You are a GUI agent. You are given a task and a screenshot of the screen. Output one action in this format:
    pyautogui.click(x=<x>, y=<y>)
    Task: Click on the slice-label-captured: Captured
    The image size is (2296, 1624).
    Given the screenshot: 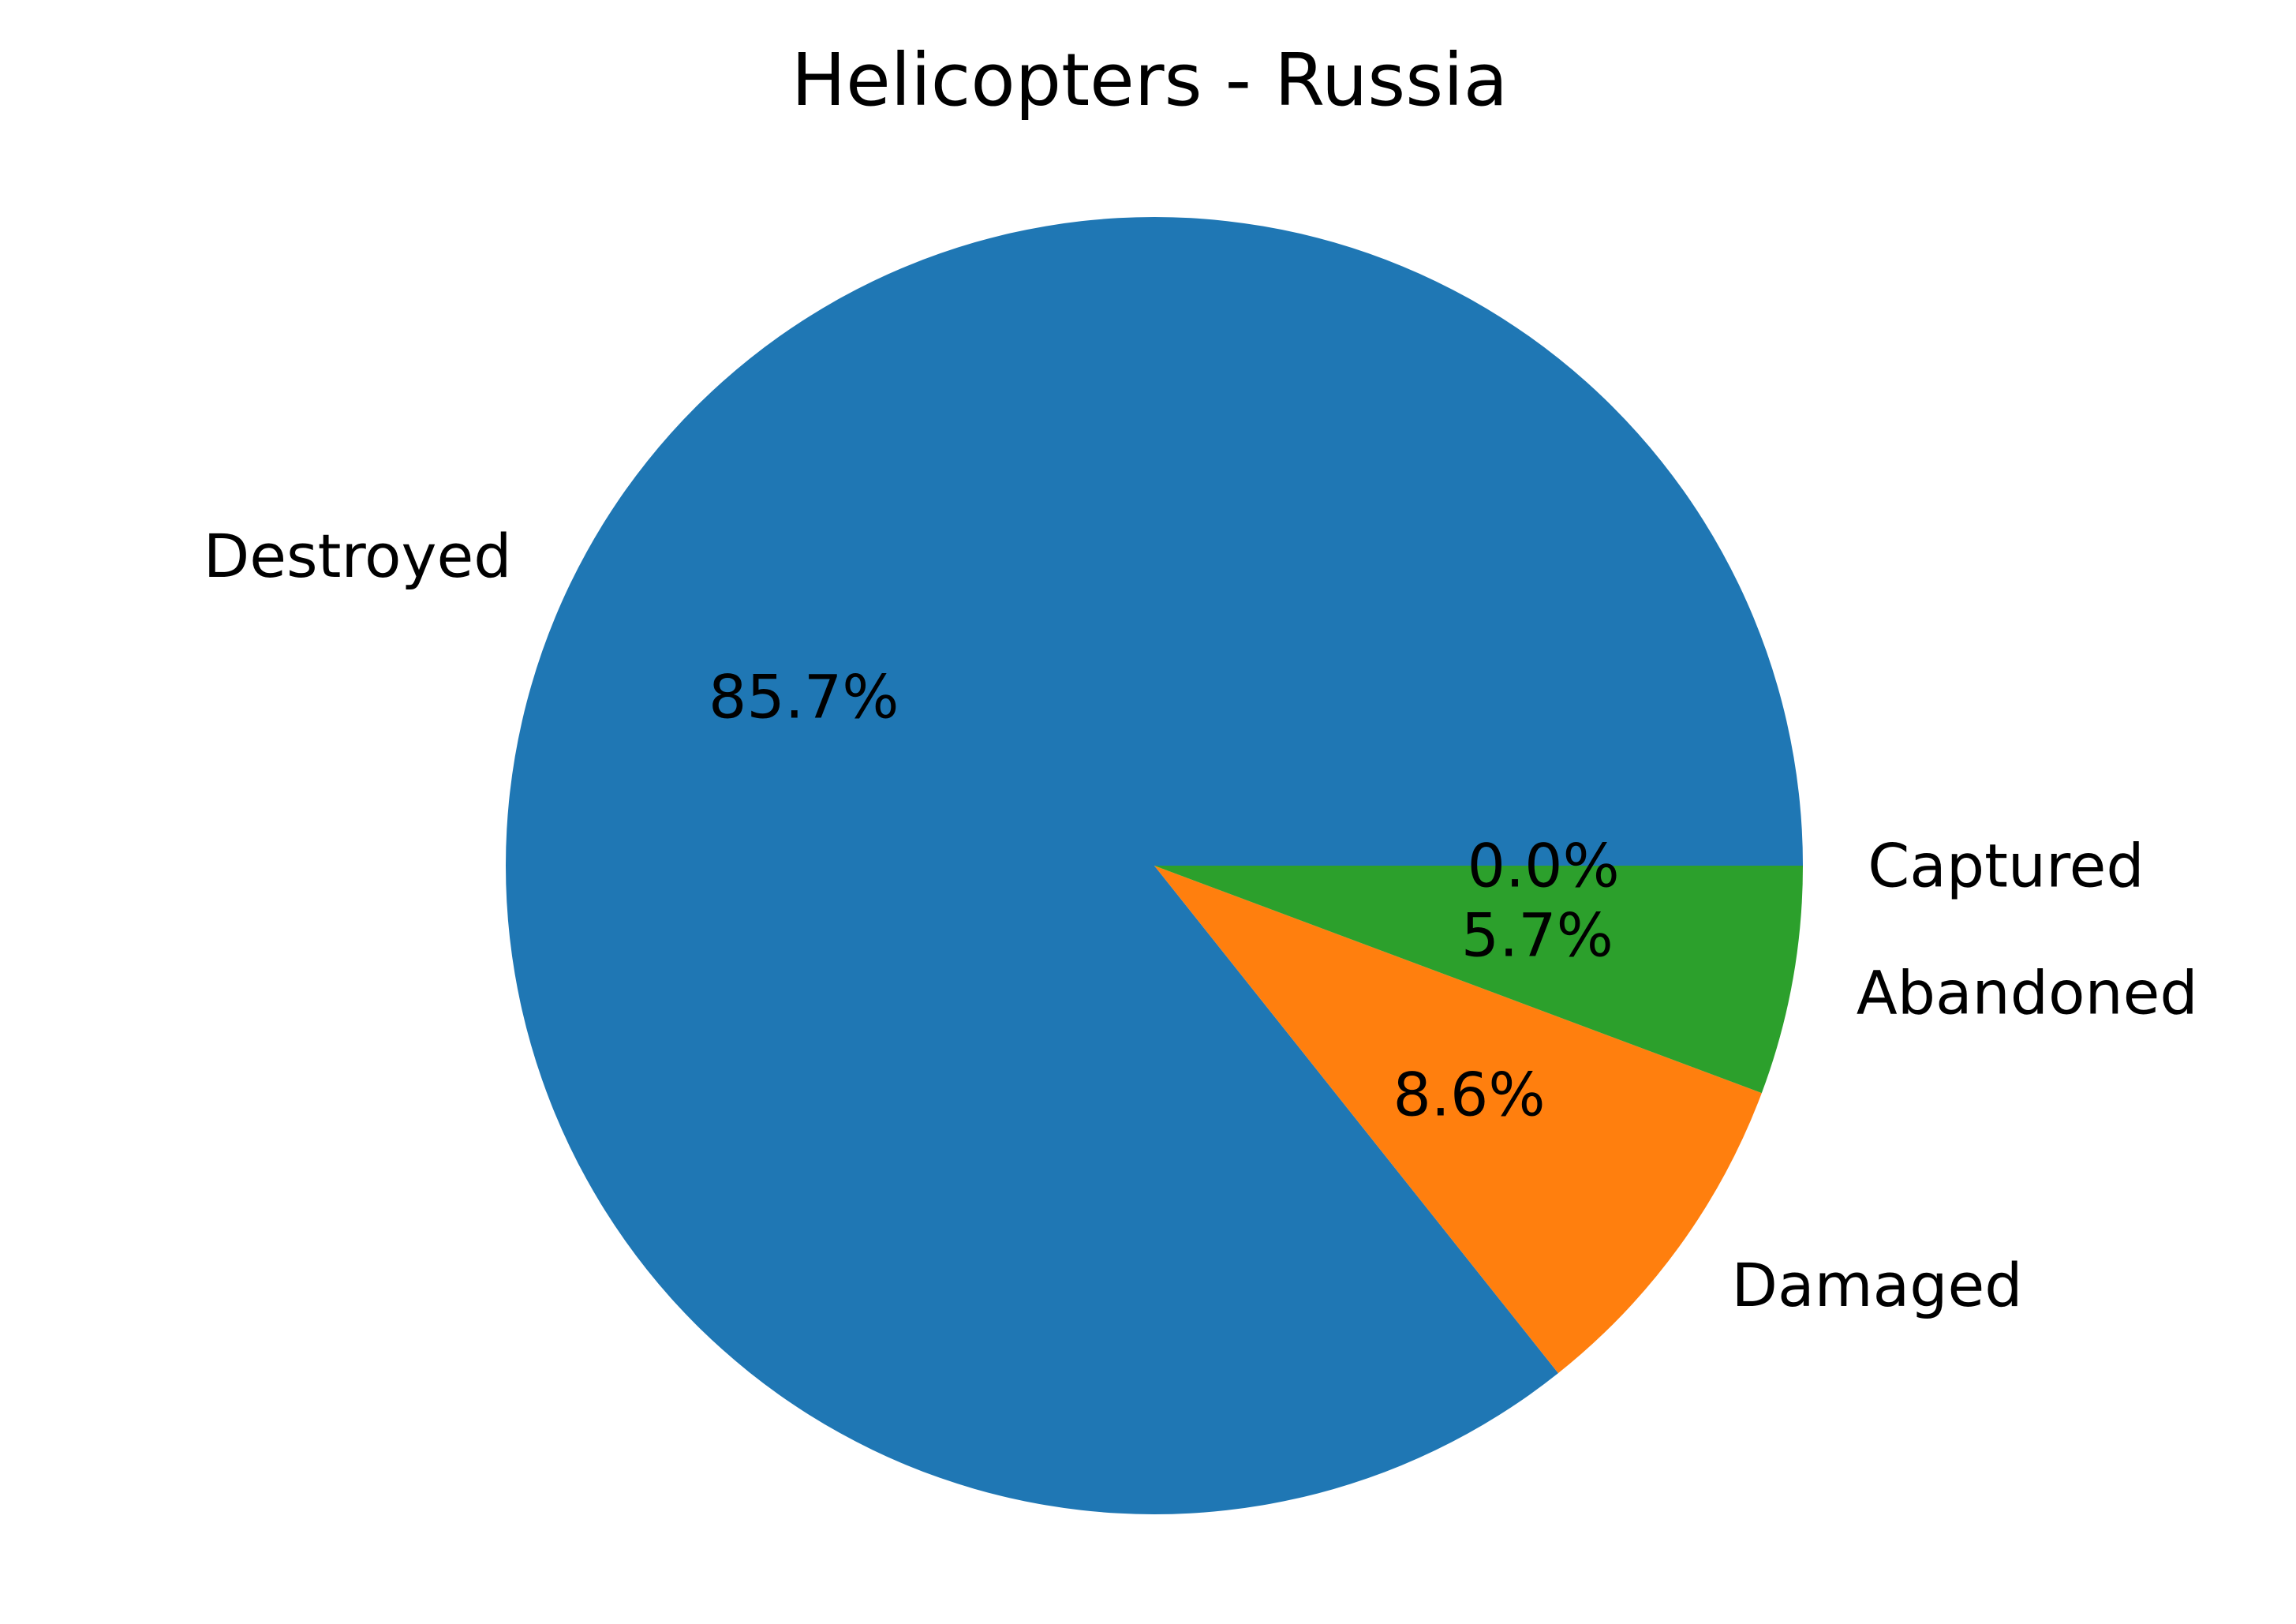 What is the action you would take?
    pyautogui.click(x=2006, y=866)
    